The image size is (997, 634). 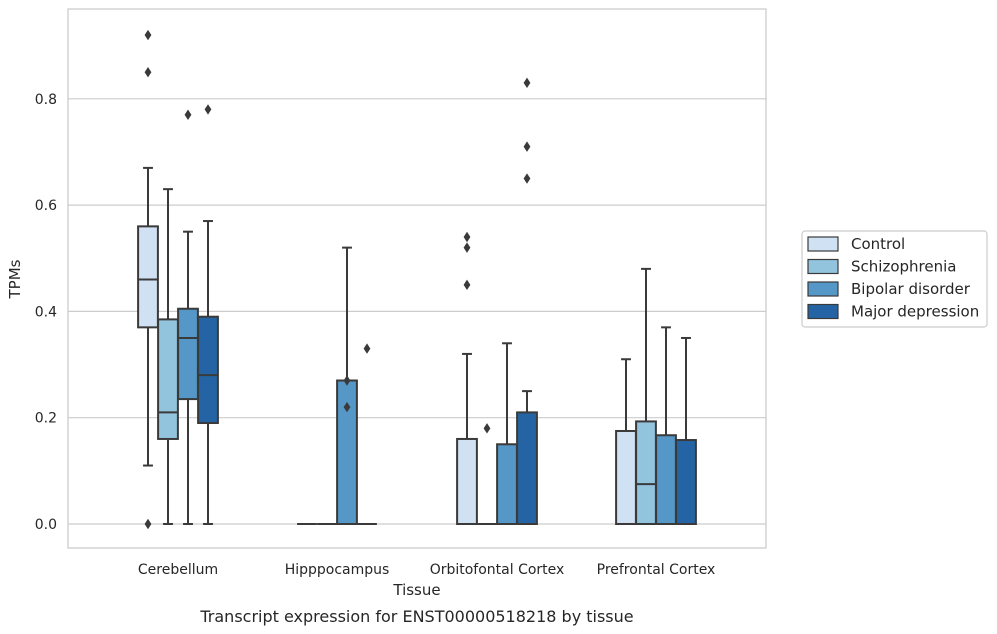 What do you see at coordinates (878, 244) in the screenshot?
I see `legend-label: Control` at bounding box center [878, 244].